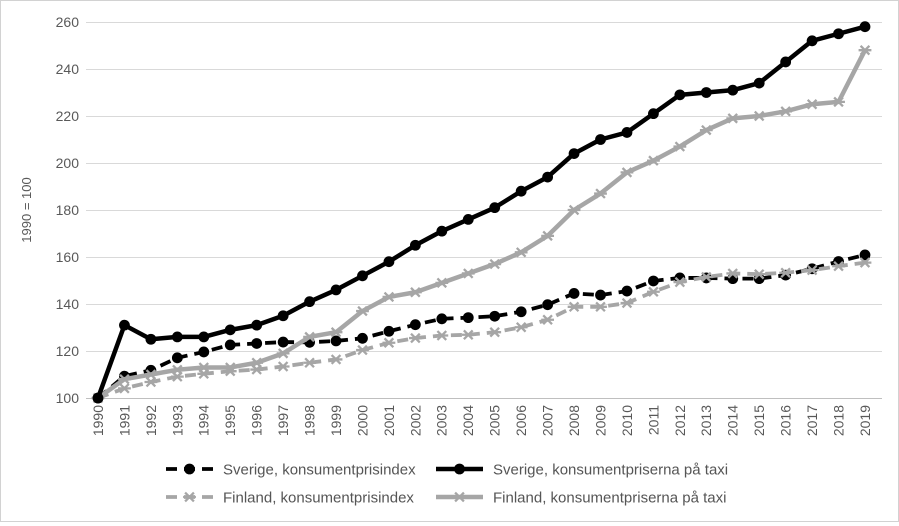 The height and width of the screenshot is (526, 899). Describe the element at coordinates (283, 420) in the screenshot. I see `x-tick-label: 1997` at that location.